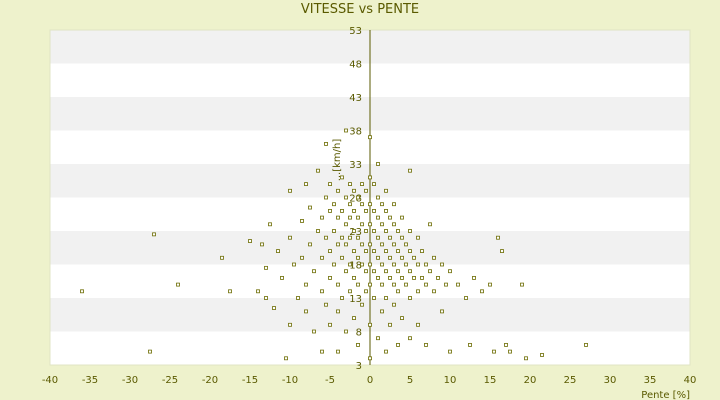 The image size is (720, 400). What do you see at coordinates (355, 165) in the screenshot?
I see `y-tick-label: 33` at bounding box center [355, 165].